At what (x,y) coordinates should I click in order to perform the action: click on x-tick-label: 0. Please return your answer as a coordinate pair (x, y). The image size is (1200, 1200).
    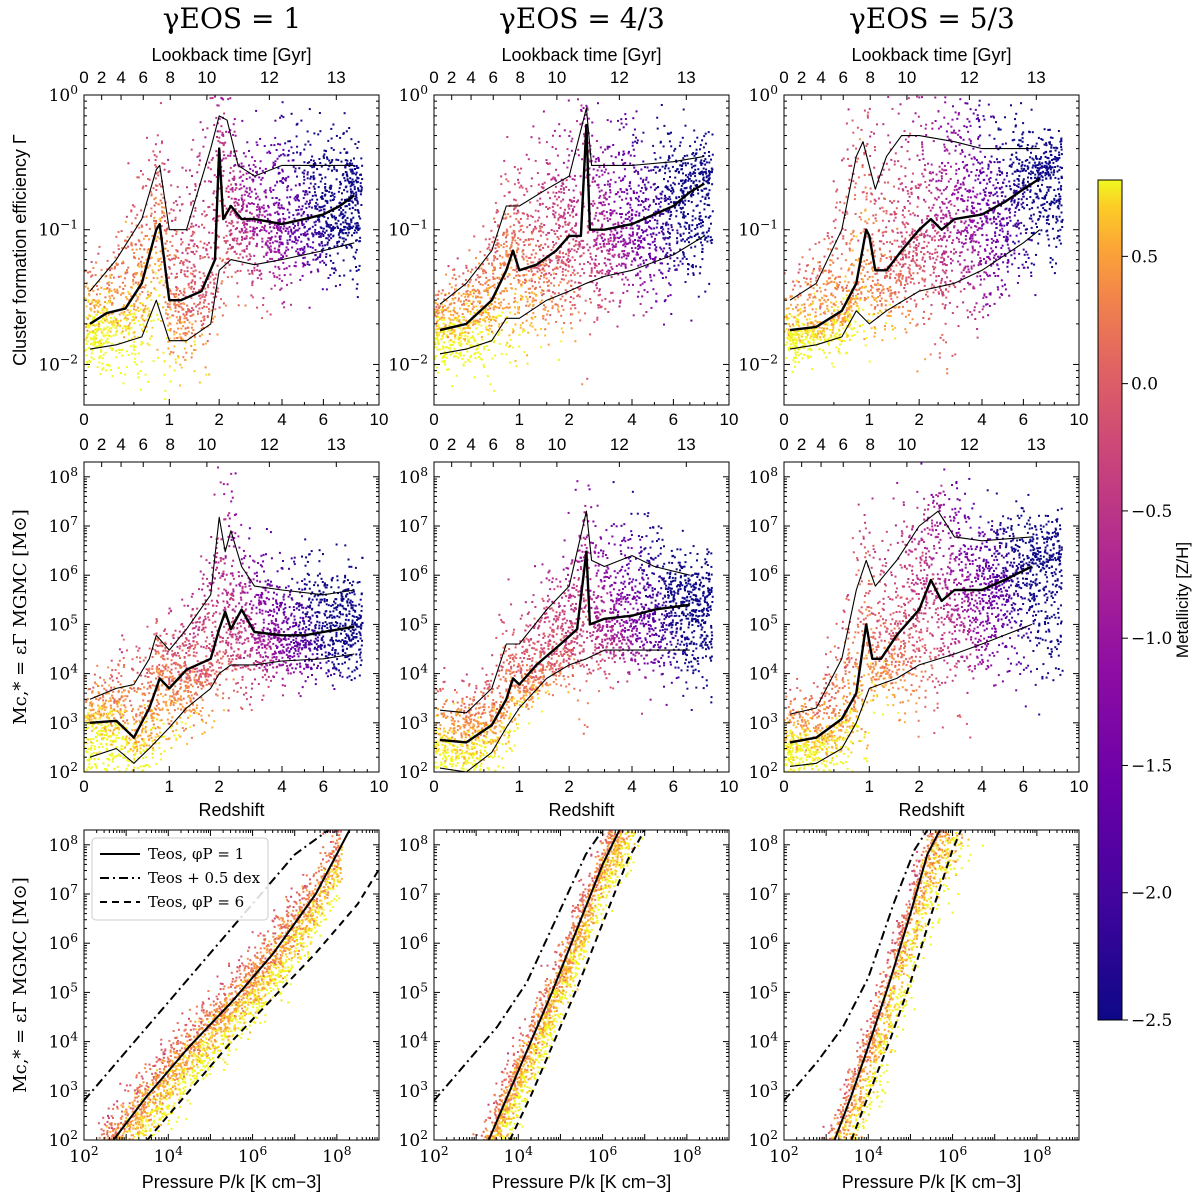
    Looking at the image, I should click on (83, 419).